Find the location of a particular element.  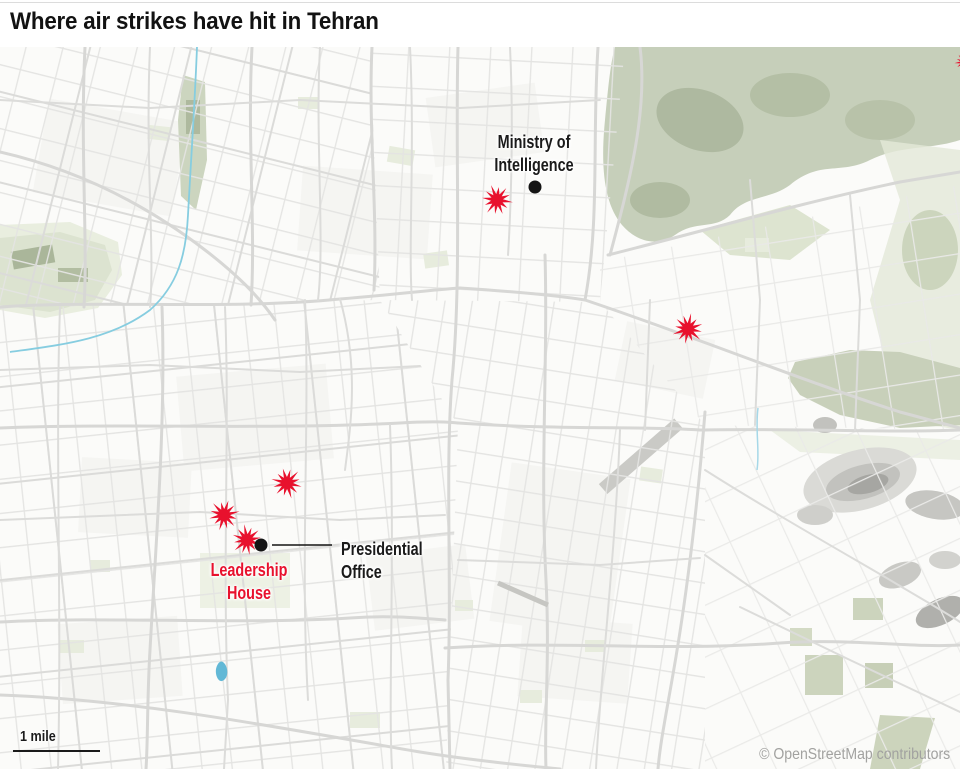

dark-road-segment is located at coordinates (523, 594).